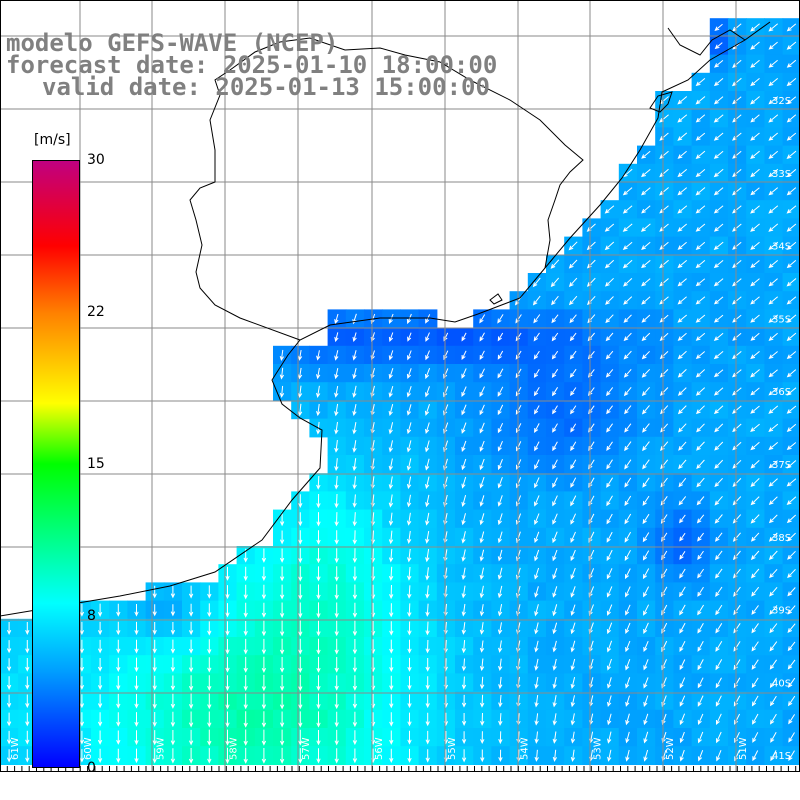 The image size is (800, 800). I want to click on colorbar-tick-30: 30, so click(96, 160).